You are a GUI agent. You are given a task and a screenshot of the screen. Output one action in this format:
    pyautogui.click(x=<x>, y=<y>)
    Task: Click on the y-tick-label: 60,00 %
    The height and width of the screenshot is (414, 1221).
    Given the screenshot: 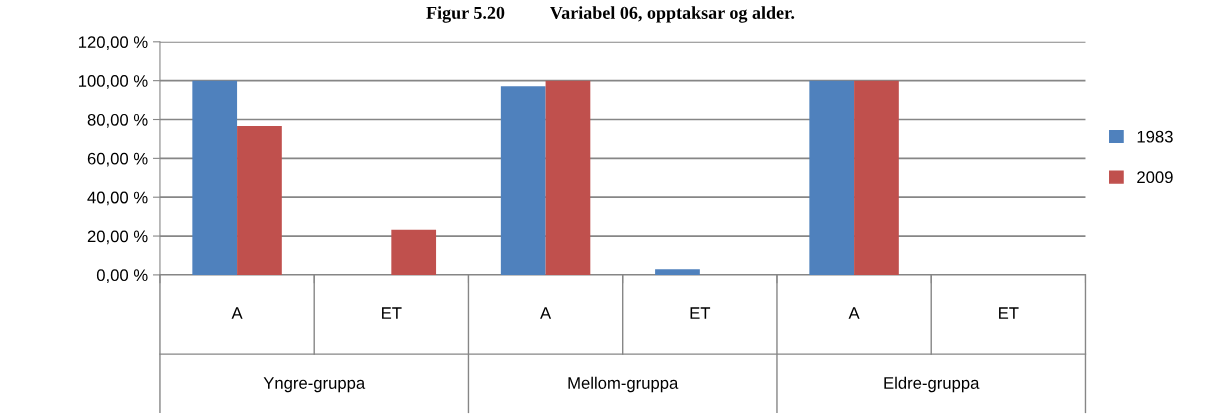 What is the action you would take?
    pyautogui.click(x=117, y=159)
    